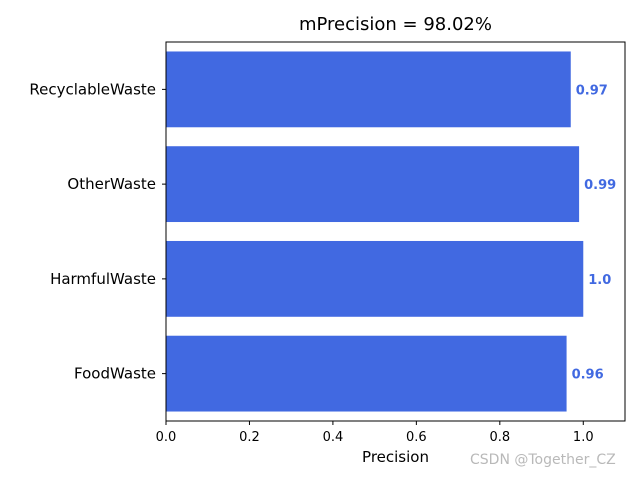 The image size is (640, 480). I want to click on x-axis-ticks: 0.0 0.2 0.4 0.6 0.8 1.0, so click(375, 433).